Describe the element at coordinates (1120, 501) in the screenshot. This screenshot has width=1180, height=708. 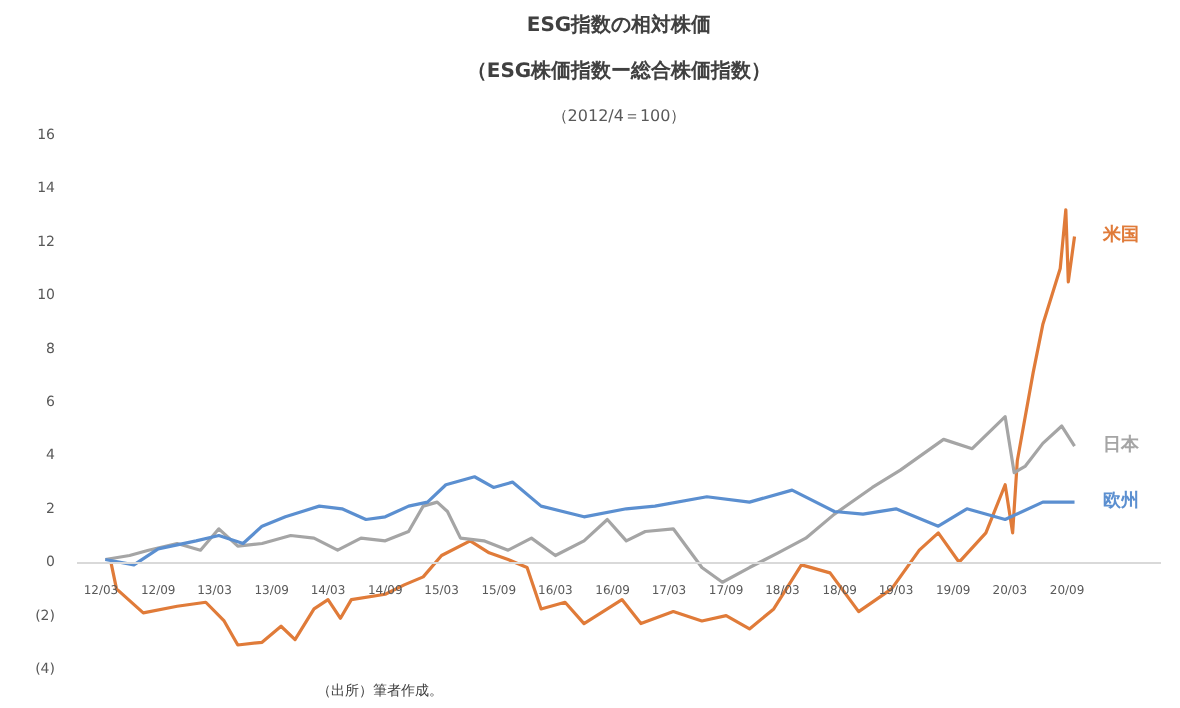
I see `series-label: 欧州` at that location.